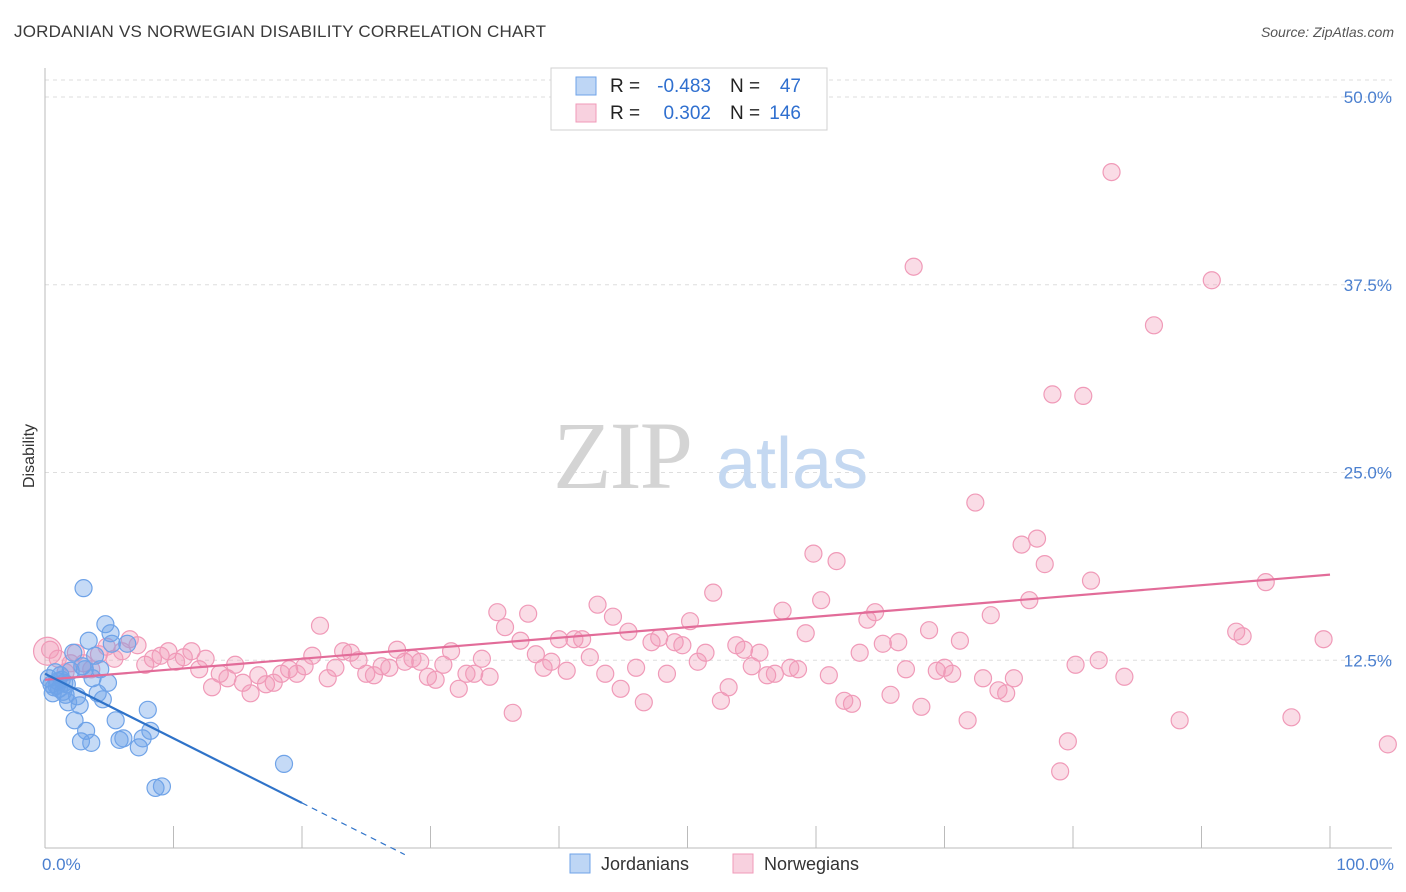  Describe the element at coordinates (792, 464) in the screenshot. I see `watermark-atlas: atlas` at that location.